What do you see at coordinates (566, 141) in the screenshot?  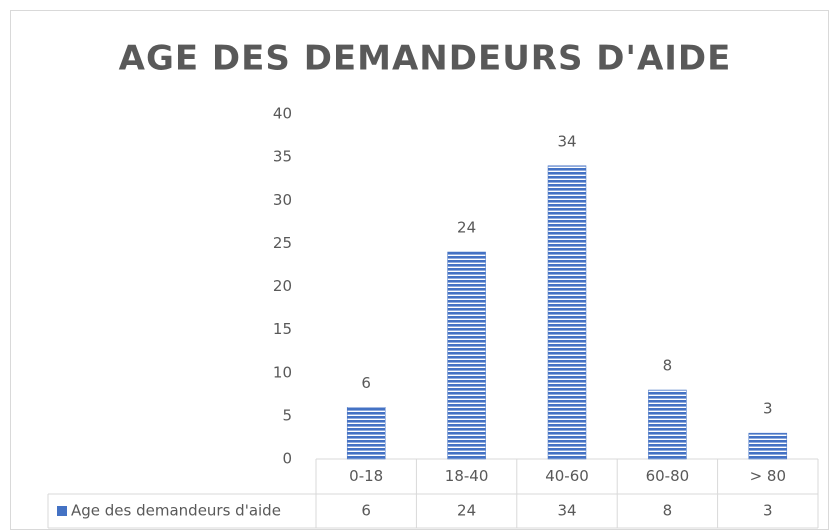 I see `data-label: 34` at bounding box center [566, 141].